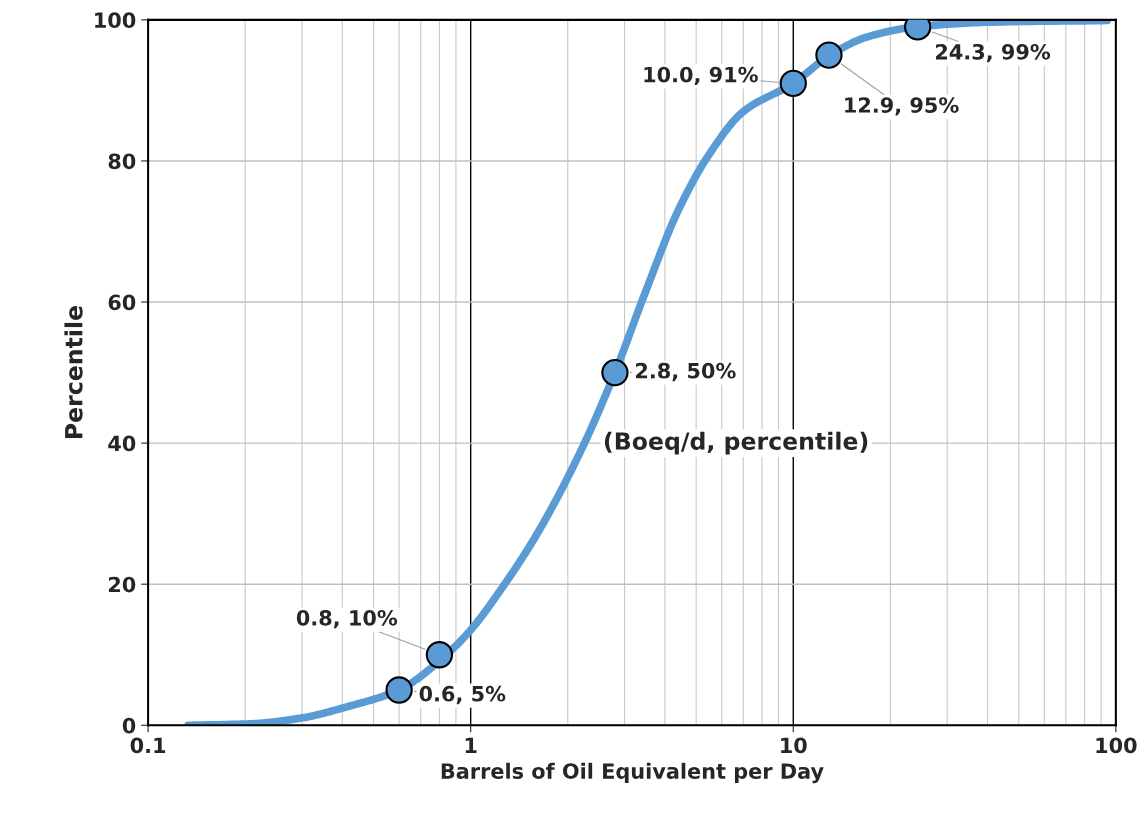 This screenshot has width=1148, height=827. Describe the element at coordinates (347, 619) in the screenshot. I see `data-label: 0.8, 10%` at that location.